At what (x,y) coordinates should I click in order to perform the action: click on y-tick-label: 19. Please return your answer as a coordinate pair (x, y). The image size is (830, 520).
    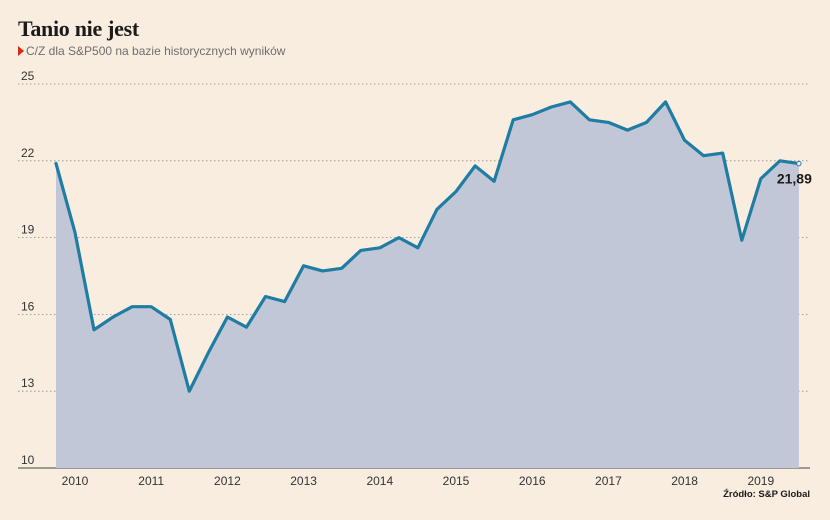
    Looking at the image, I should click on (28, 230).